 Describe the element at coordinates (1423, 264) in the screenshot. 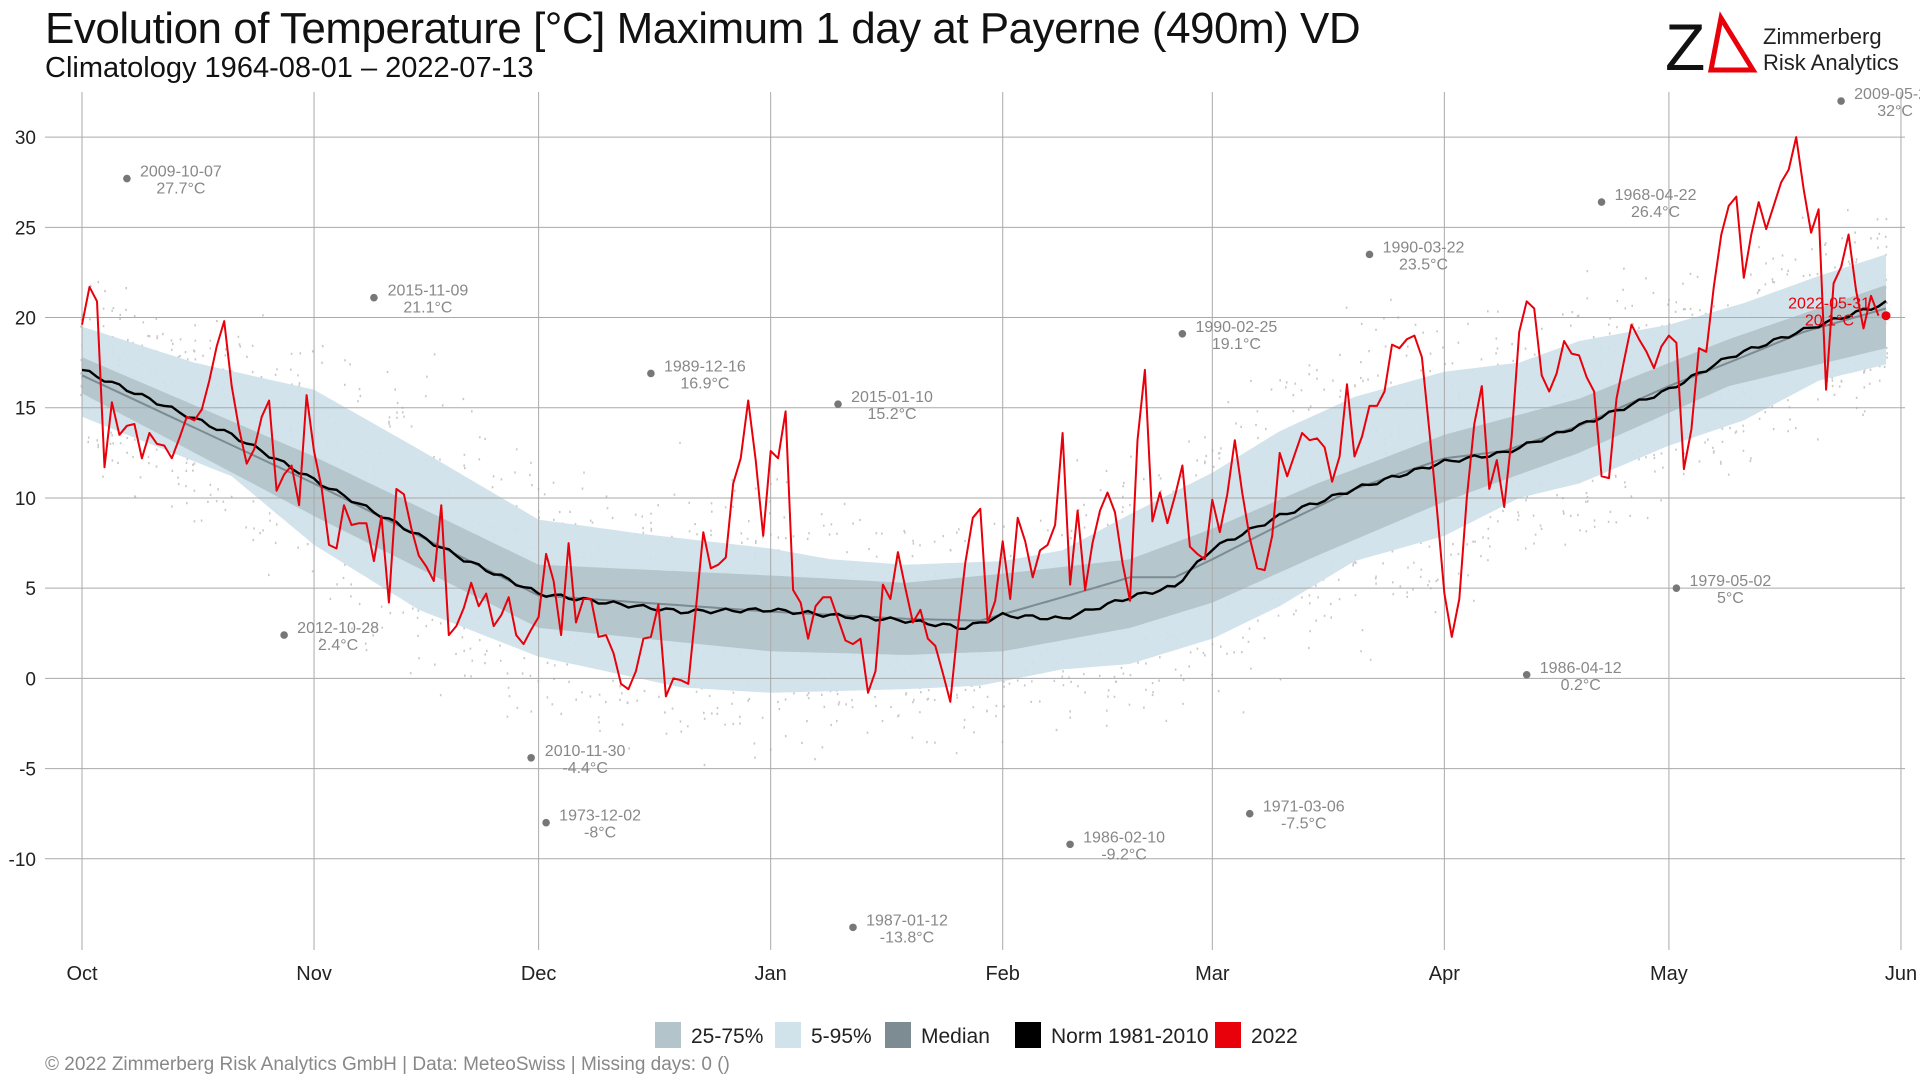

I see `record-value-label: 23.5°C` at that location.